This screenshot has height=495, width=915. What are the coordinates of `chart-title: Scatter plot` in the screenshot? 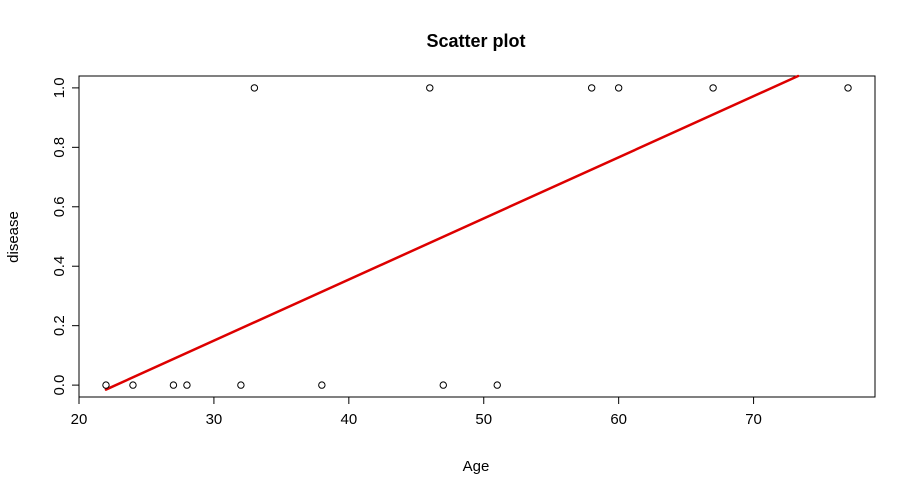 It's located at (475, 41).